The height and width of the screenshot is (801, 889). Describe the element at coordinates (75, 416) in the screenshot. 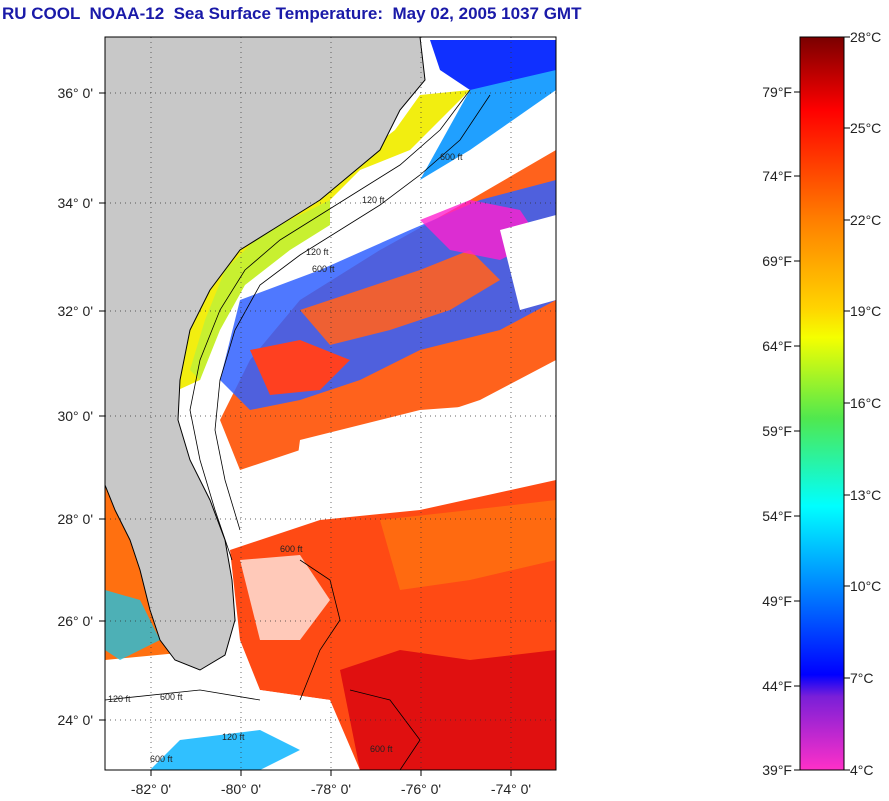

I see `lat-tick-label: 30° 0'` at that location.